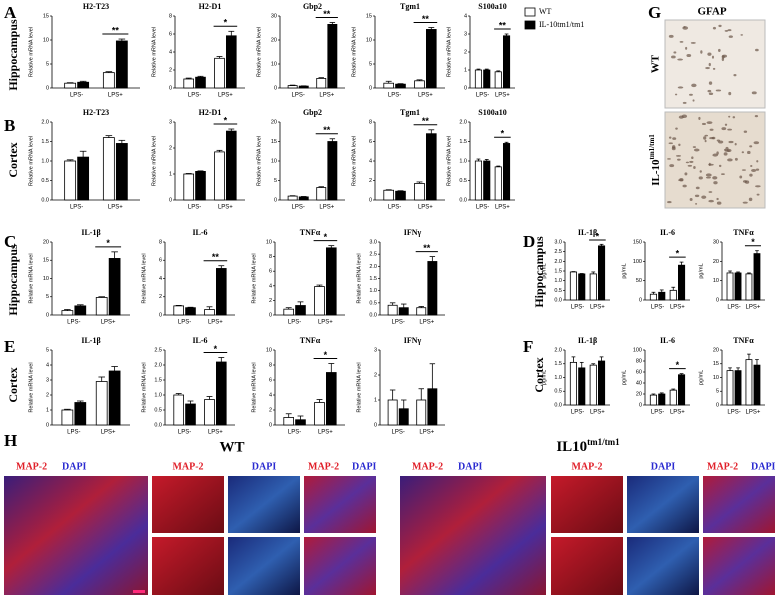 Image resolution: width=778 pixels, height=600 pixels. I want to click on significance-label: *, so click(503, 134).